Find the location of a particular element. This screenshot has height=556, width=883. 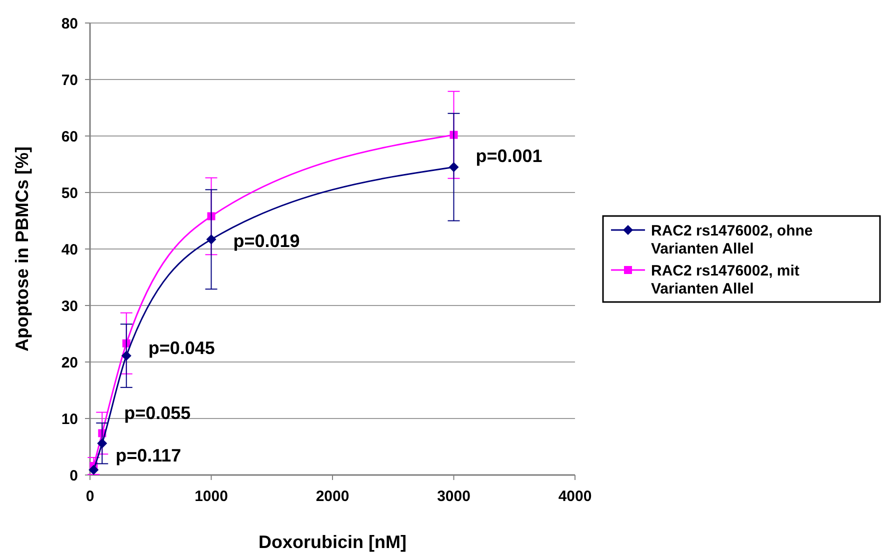

y-tick-label: 0 is located at coordinates (74, 475).